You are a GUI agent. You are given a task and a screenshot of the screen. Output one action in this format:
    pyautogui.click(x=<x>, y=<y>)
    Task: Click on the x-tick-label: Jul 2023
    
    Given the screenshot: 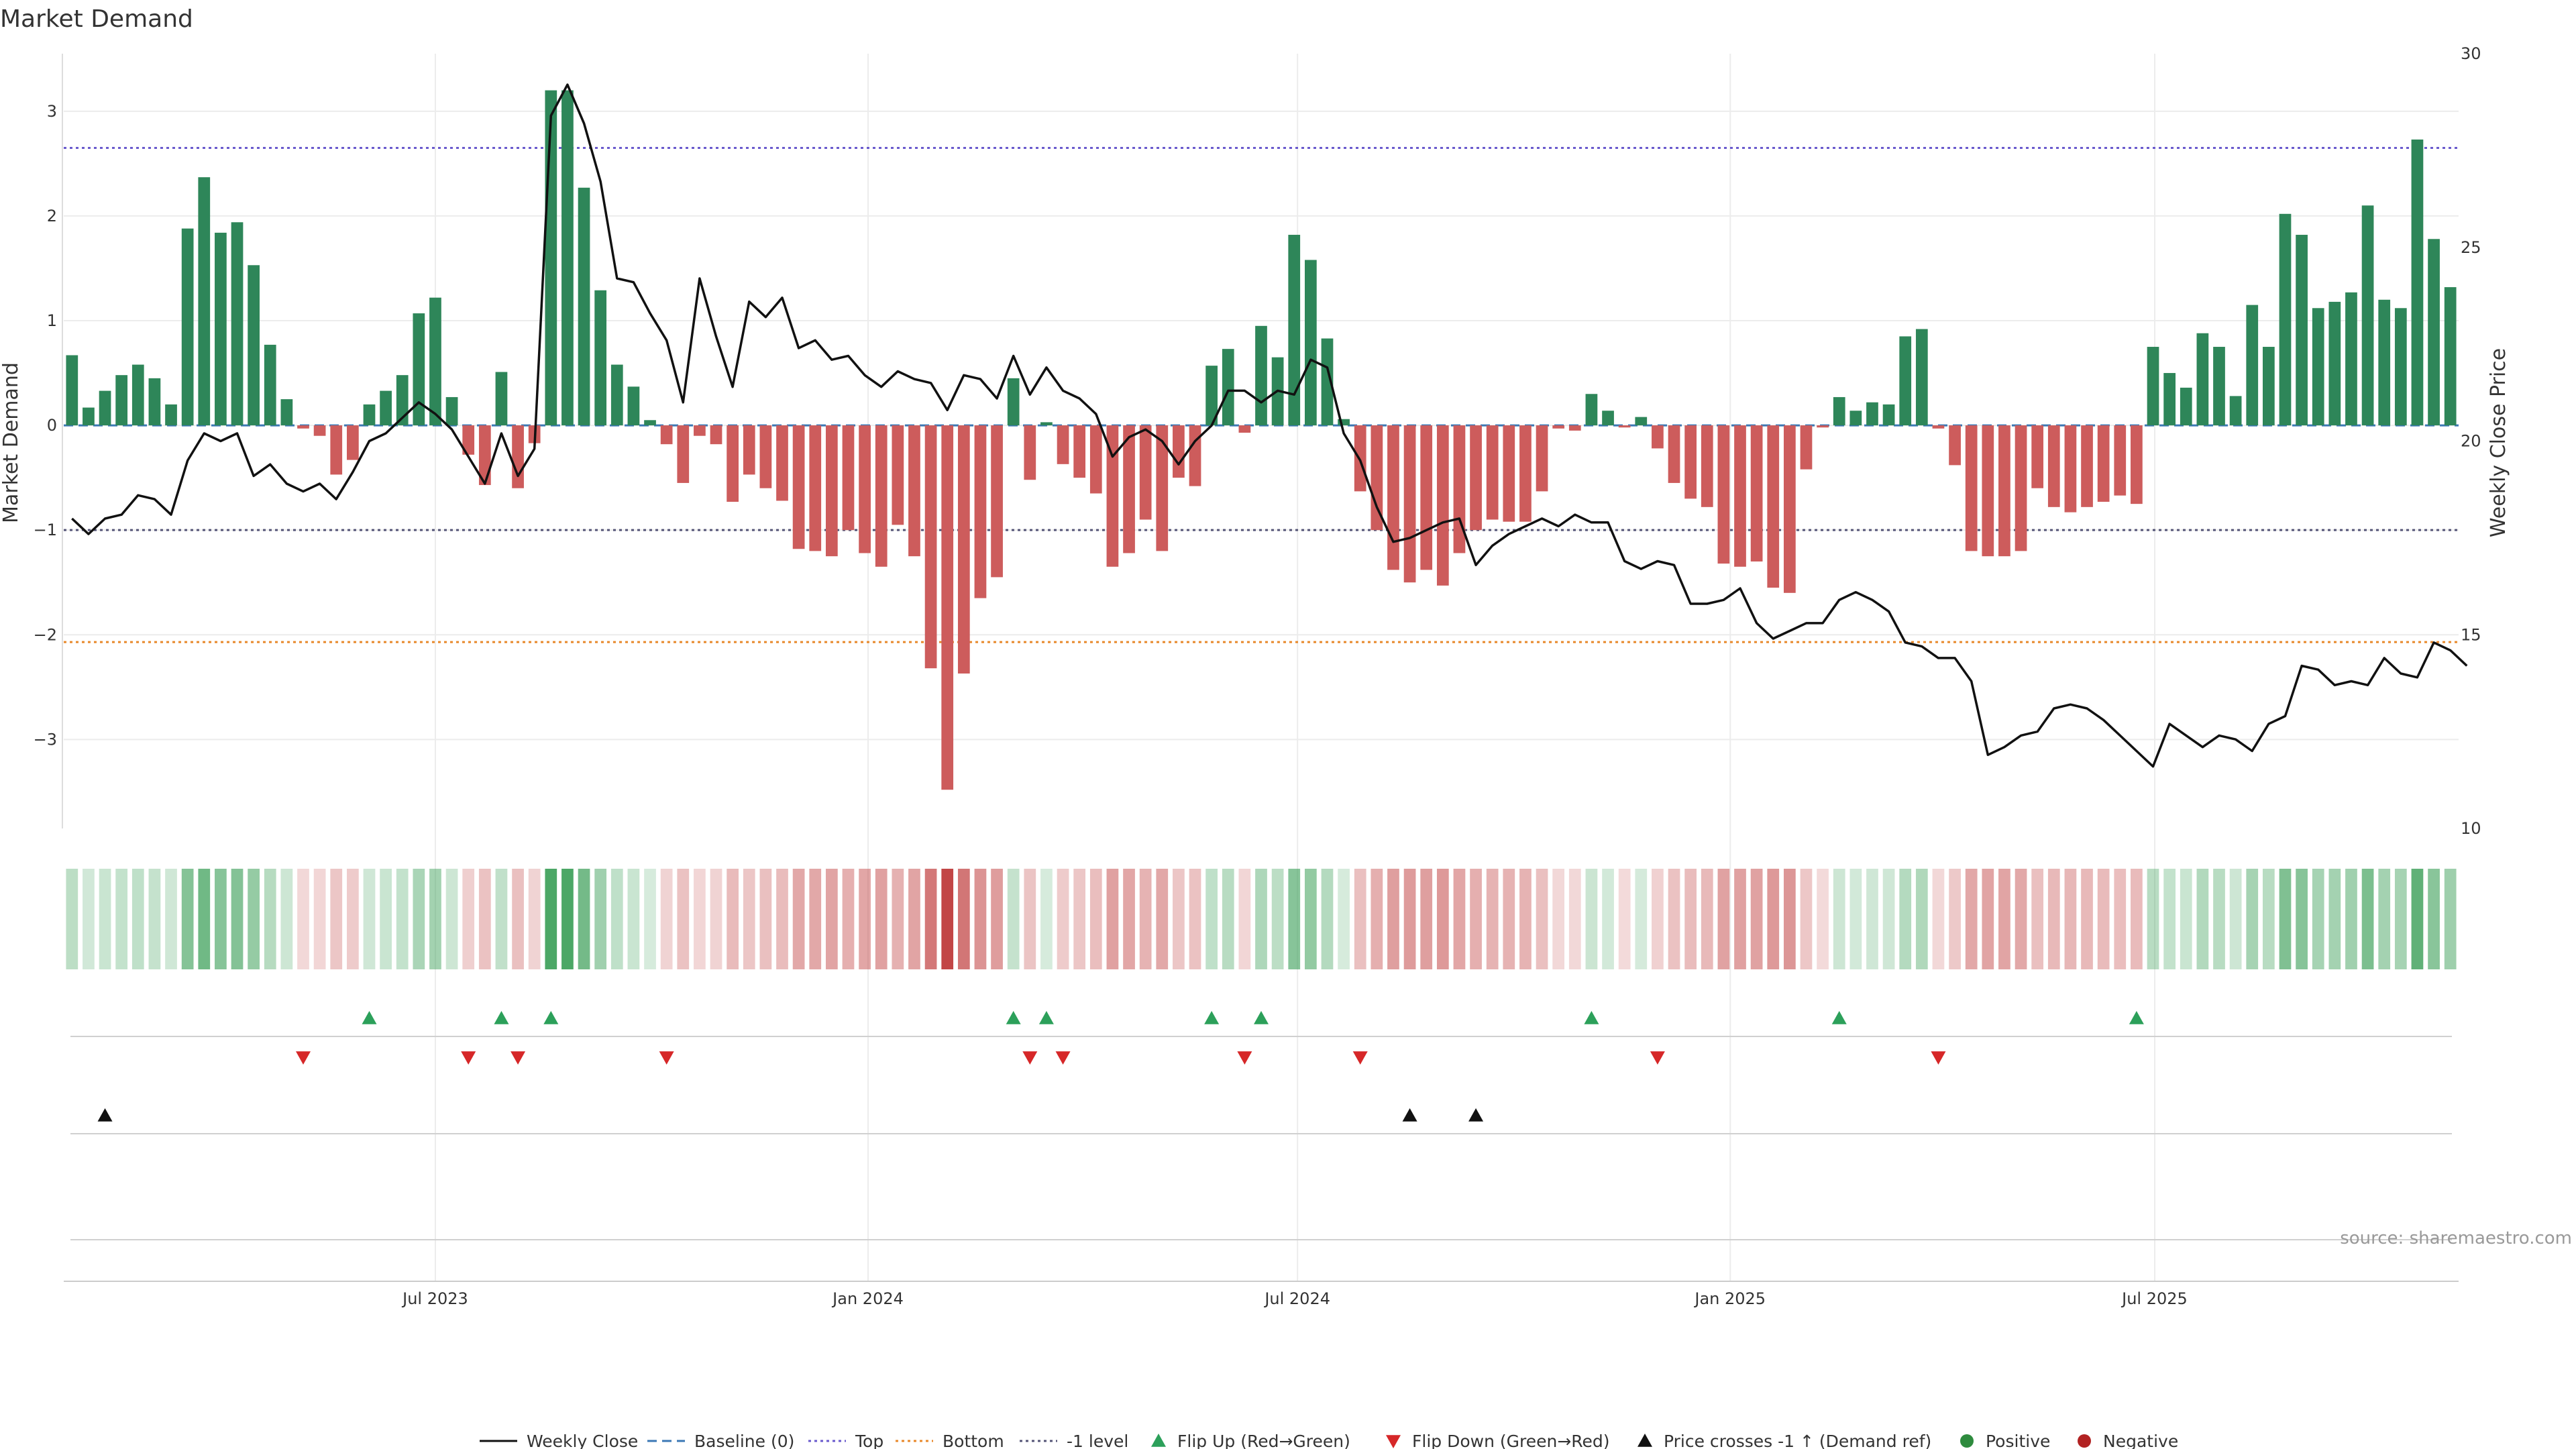 What is the action you would take?
    pyautogui.click(x=434, y=1298)
    